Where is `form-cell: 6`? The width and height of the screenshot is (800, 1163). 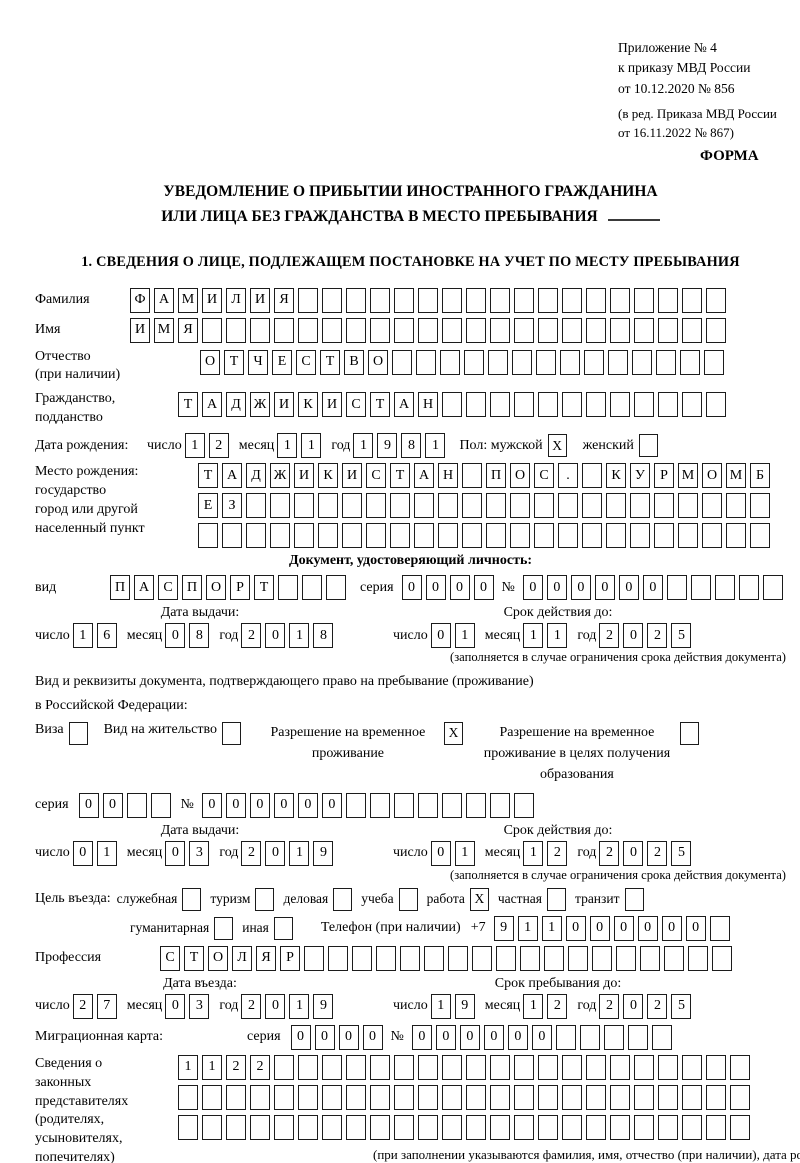 form-cell: 6 is located at coordinates (106, 636).